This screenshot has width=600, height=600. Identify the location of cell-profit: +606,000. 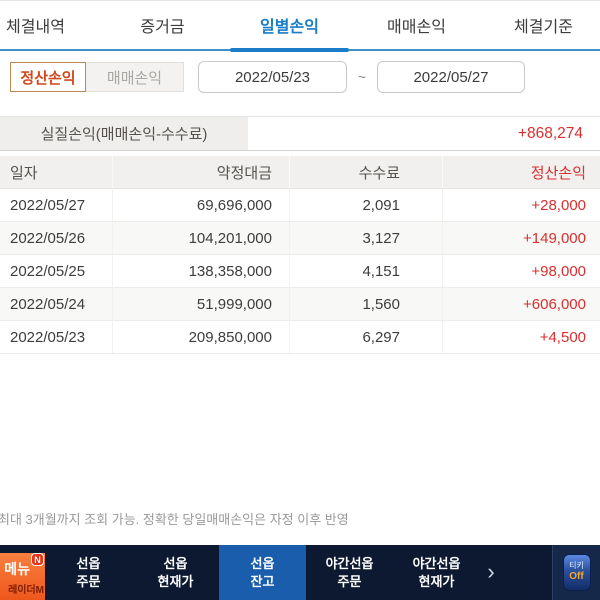
(554, 304).